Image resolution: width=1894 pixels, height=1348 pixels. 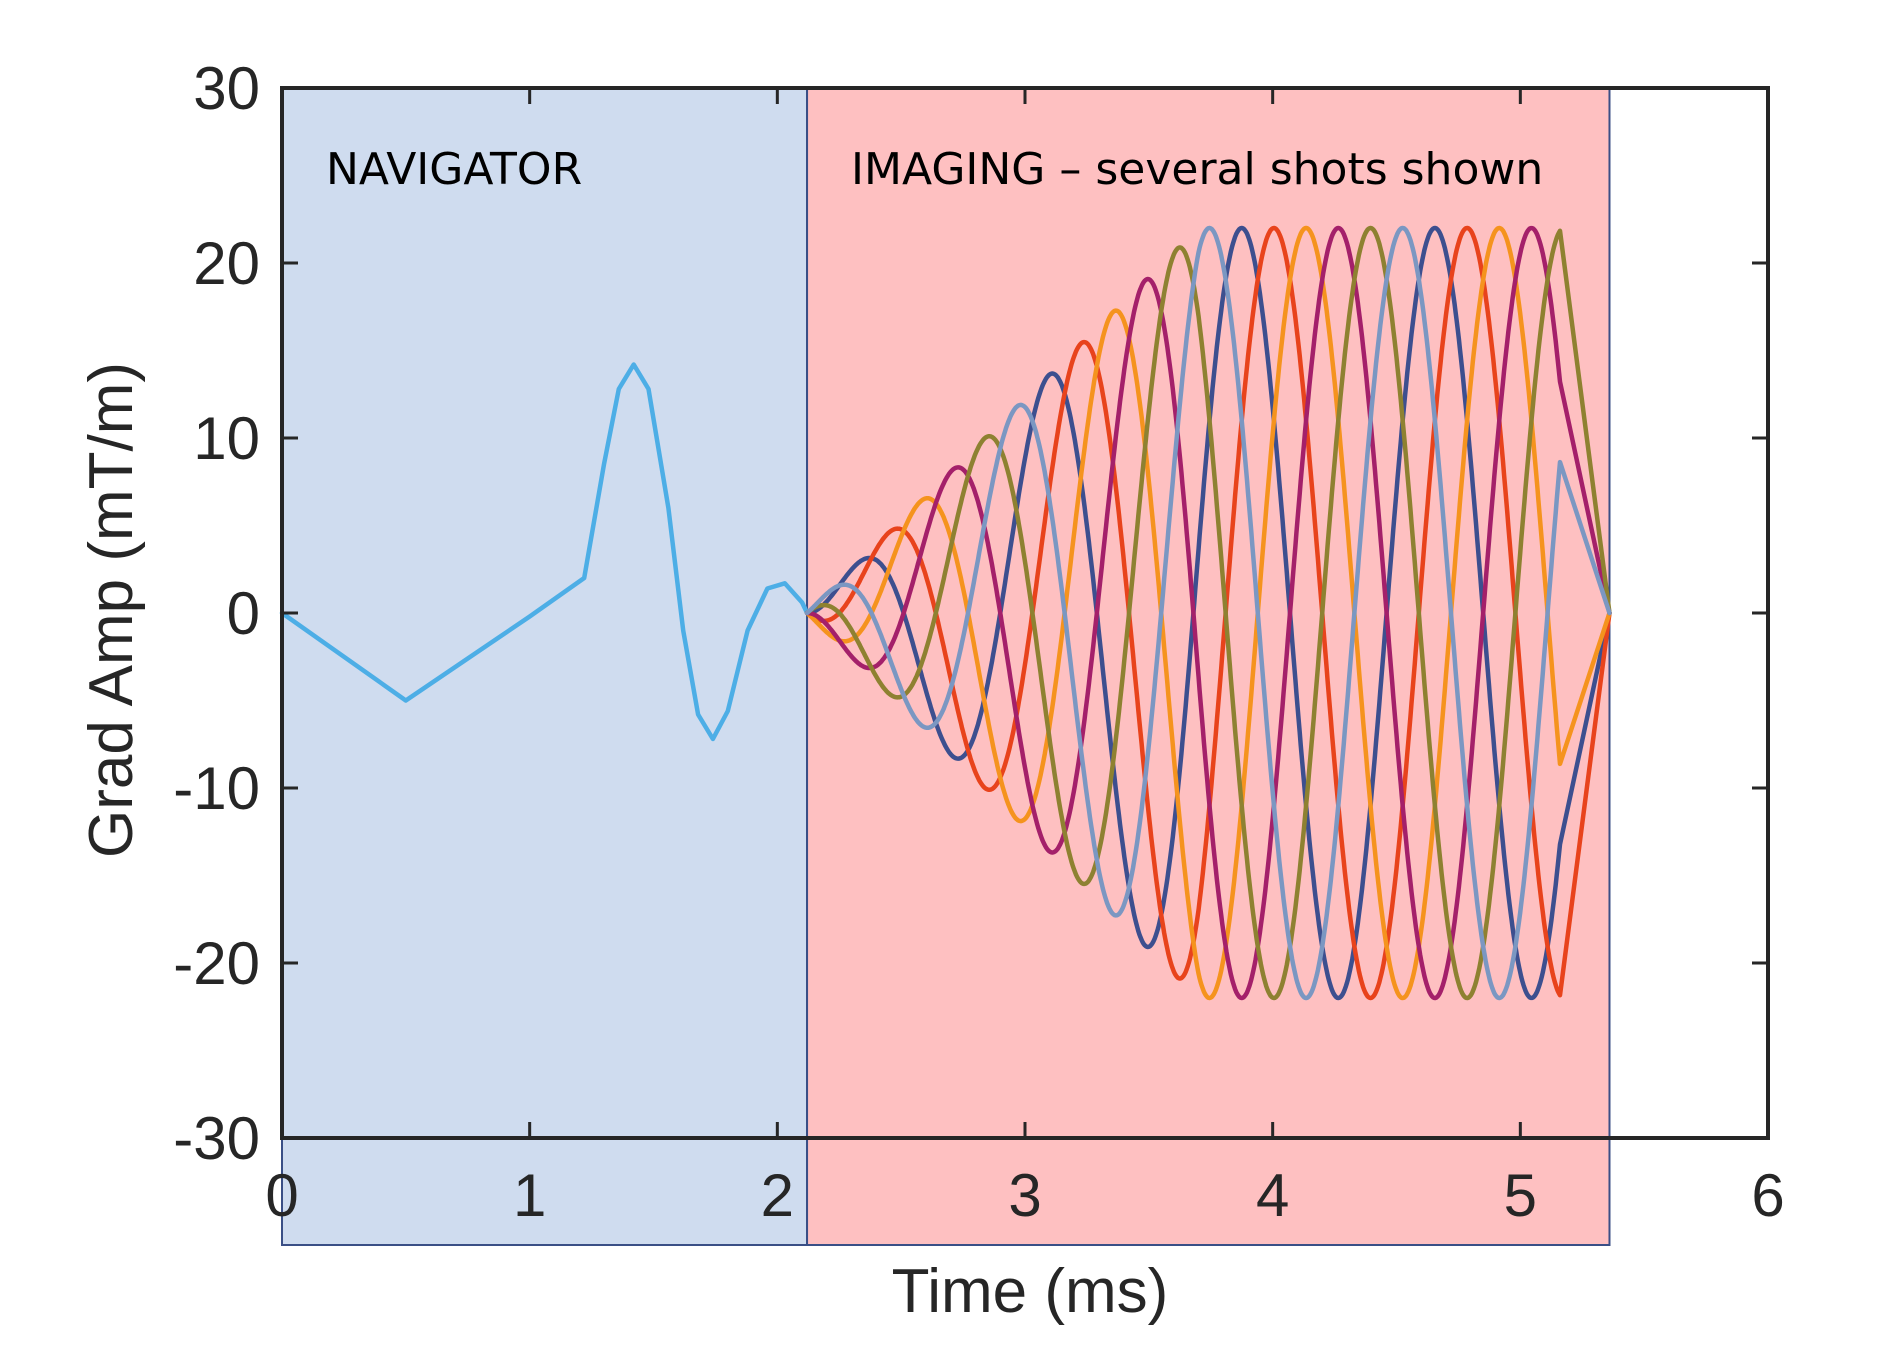 What do you see at coordinates (1767, 1195) in the screenshot?
I see `x-tick-label: 6` at bounding box center [1767, 1195].